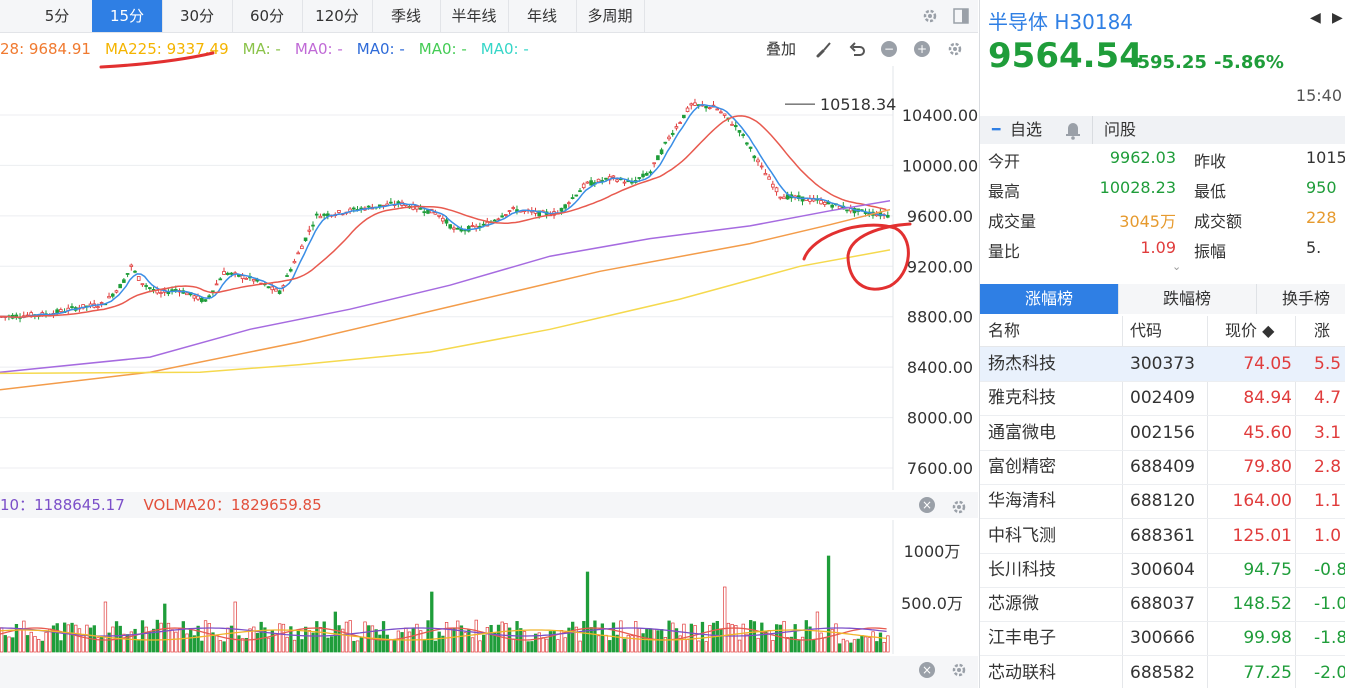  Describe the element at coordinates (1120, 129) in the screenshot. I see `ask-button: 问股` at that location.